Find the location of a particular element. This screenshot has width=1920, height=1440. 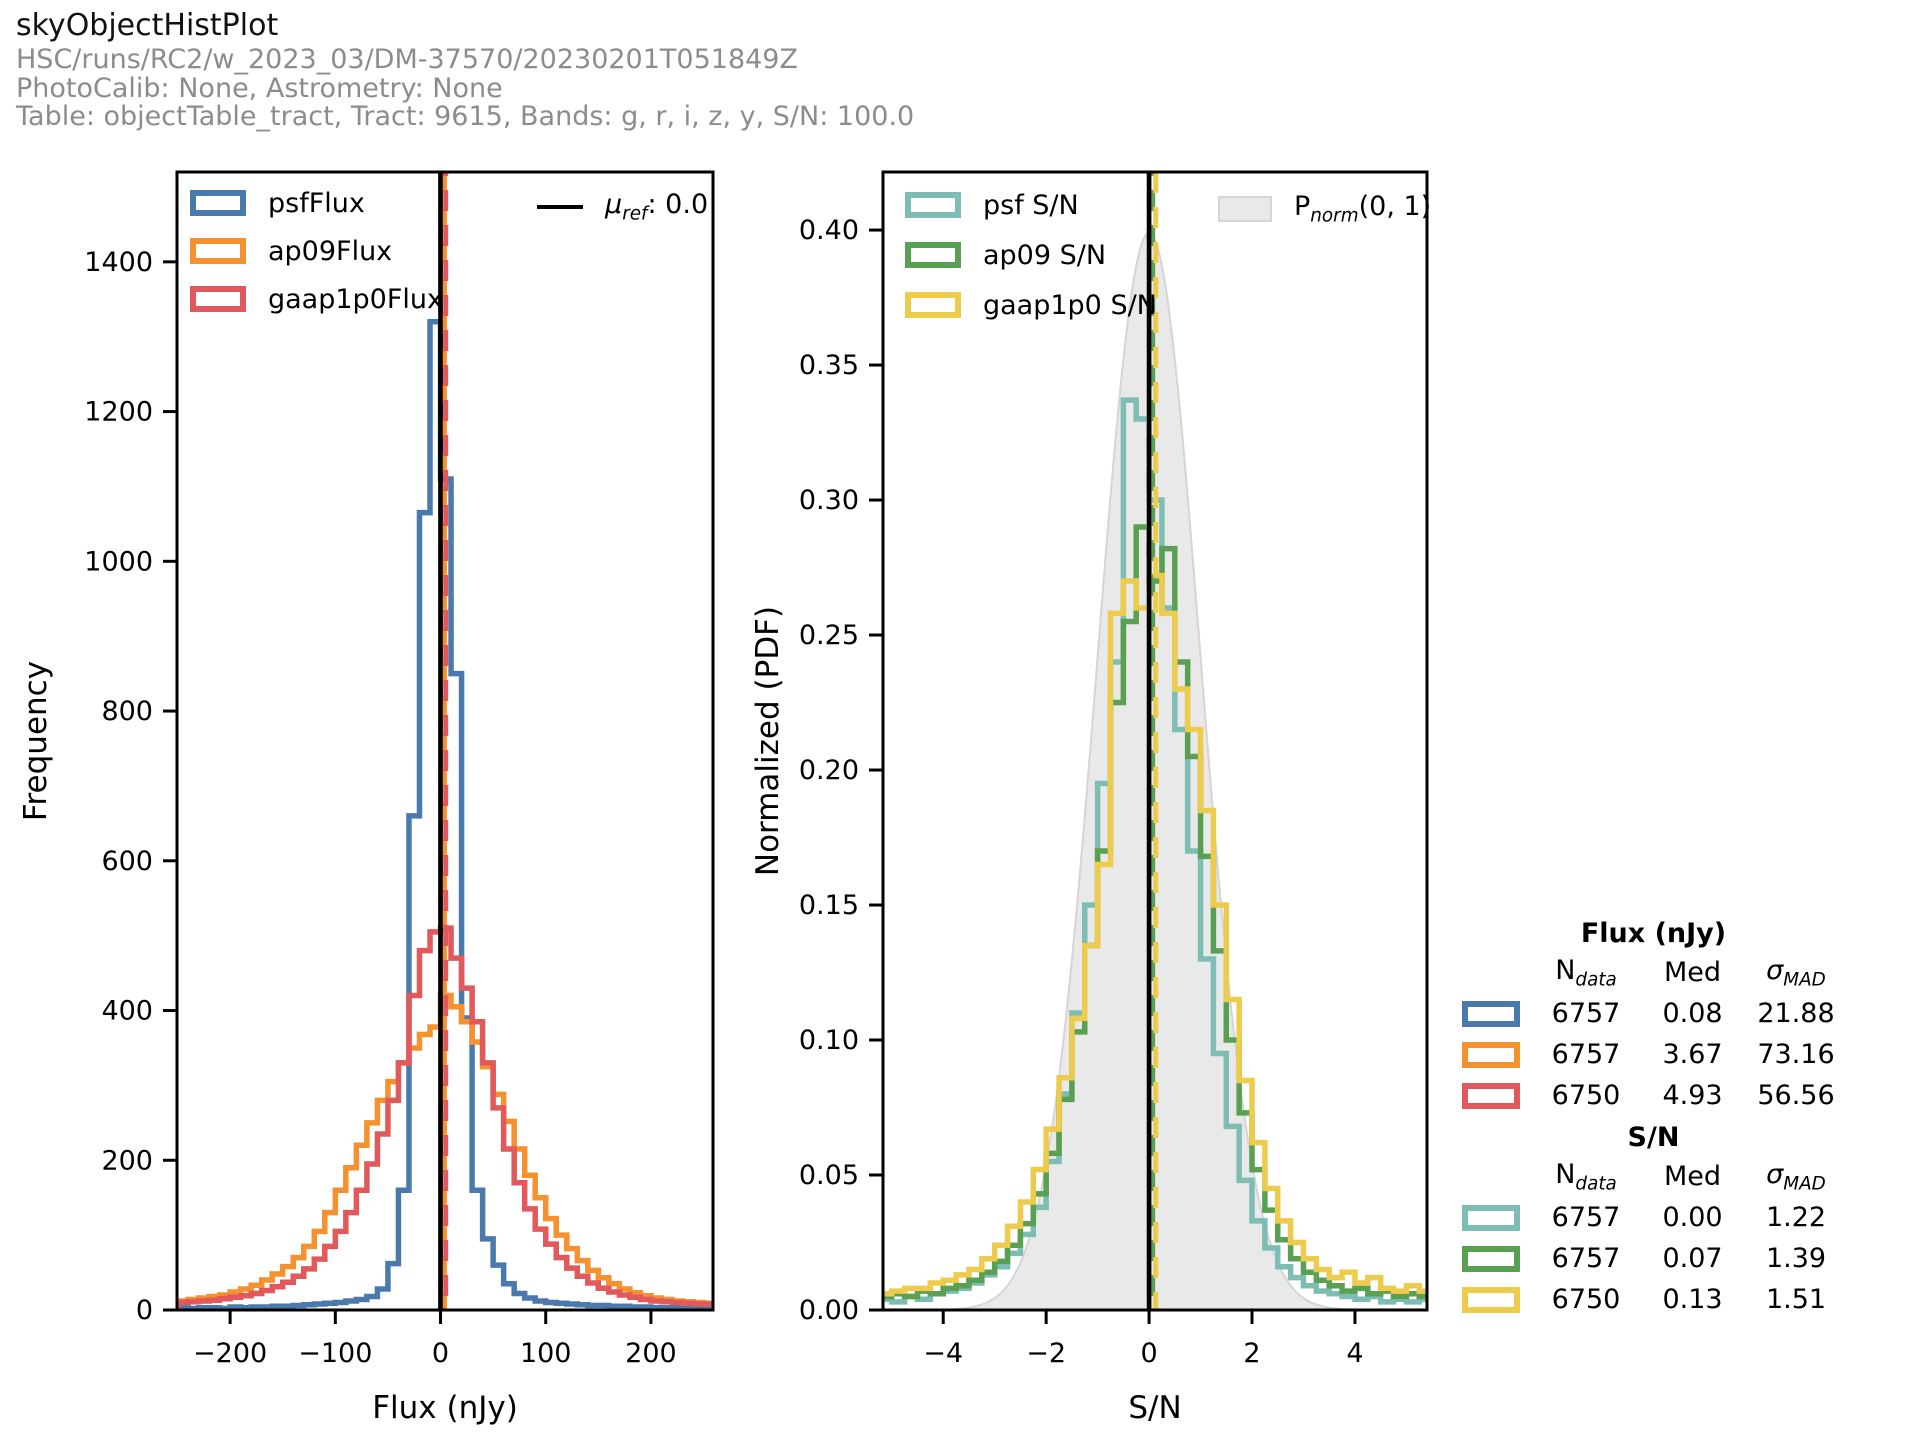

svg-text: 1200 is located at coordinates (118, 412).